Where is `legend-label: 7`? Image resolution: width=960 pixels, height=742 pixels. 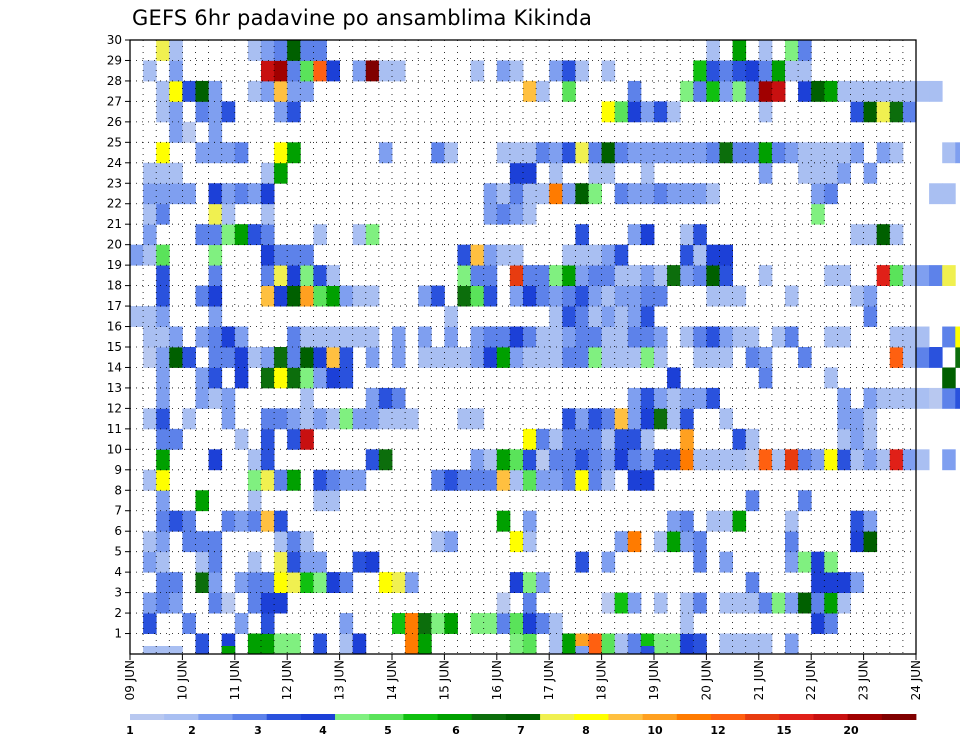 legend-label: 7 is located at coordinates (521, 730).